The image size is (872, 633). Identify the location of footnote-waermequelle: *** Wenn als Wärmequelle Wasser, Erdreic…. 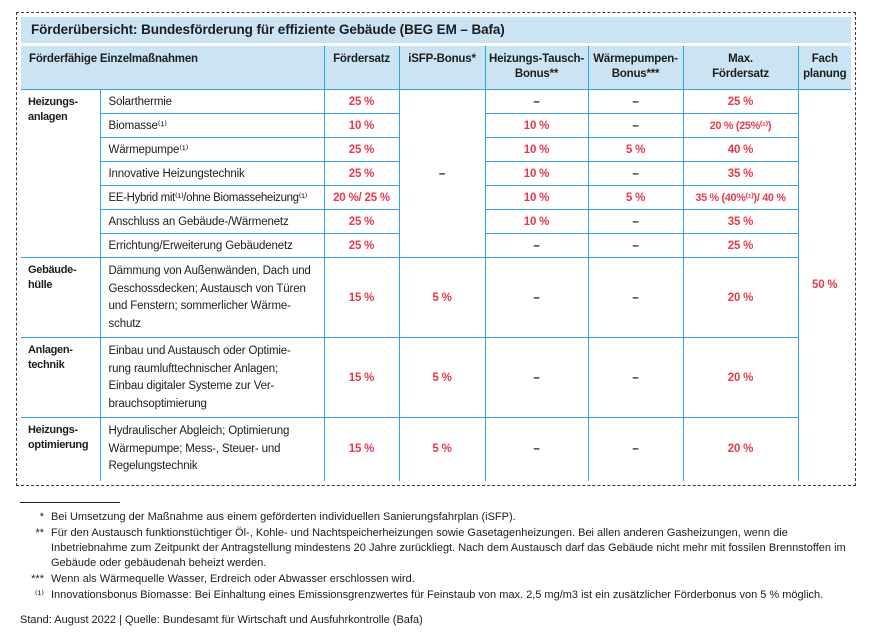
(437, 579).